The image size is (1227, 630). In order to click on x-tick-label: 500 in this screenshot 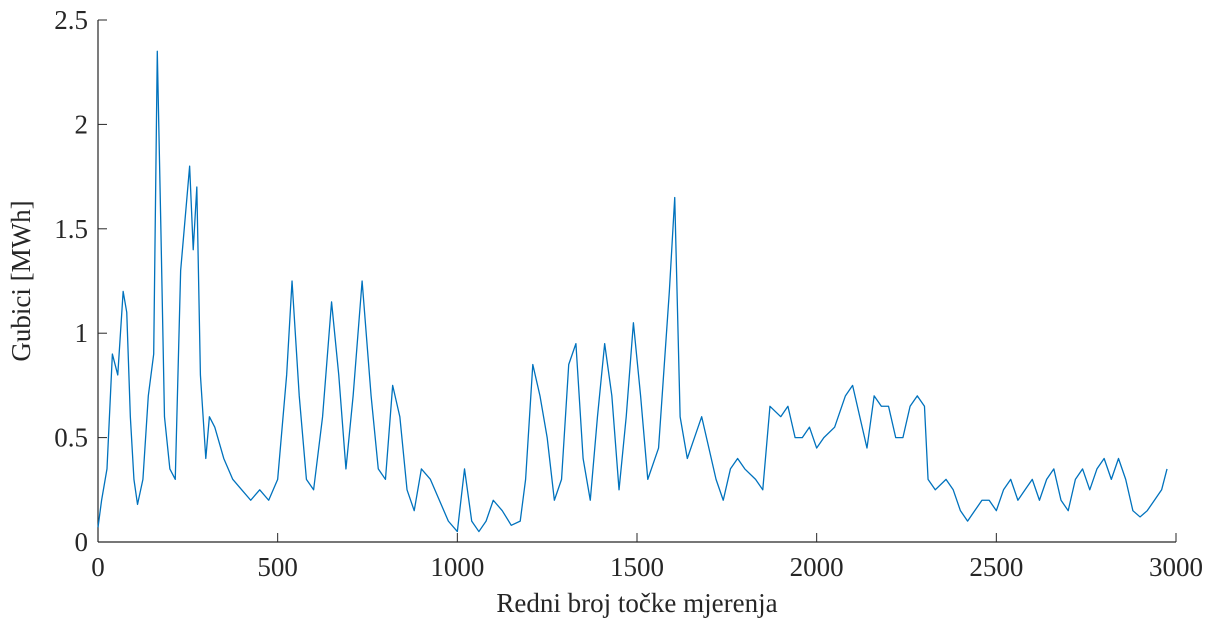, I will do `click(277, 567)`.